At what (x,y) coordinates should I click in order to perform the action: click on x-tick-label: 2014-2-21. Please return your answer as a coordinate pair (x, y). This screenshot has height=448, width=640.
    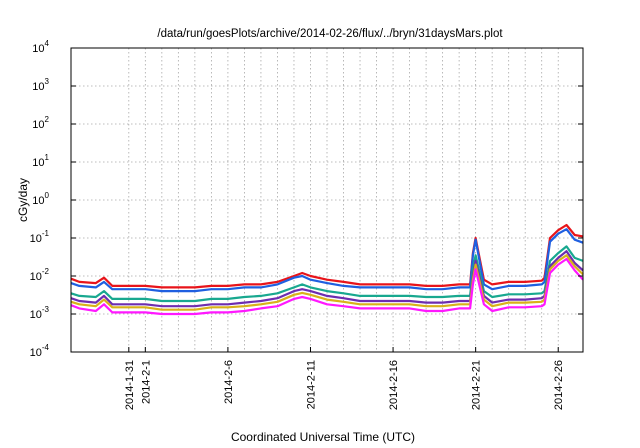
    Looking at the image, I should click on (477, 385).